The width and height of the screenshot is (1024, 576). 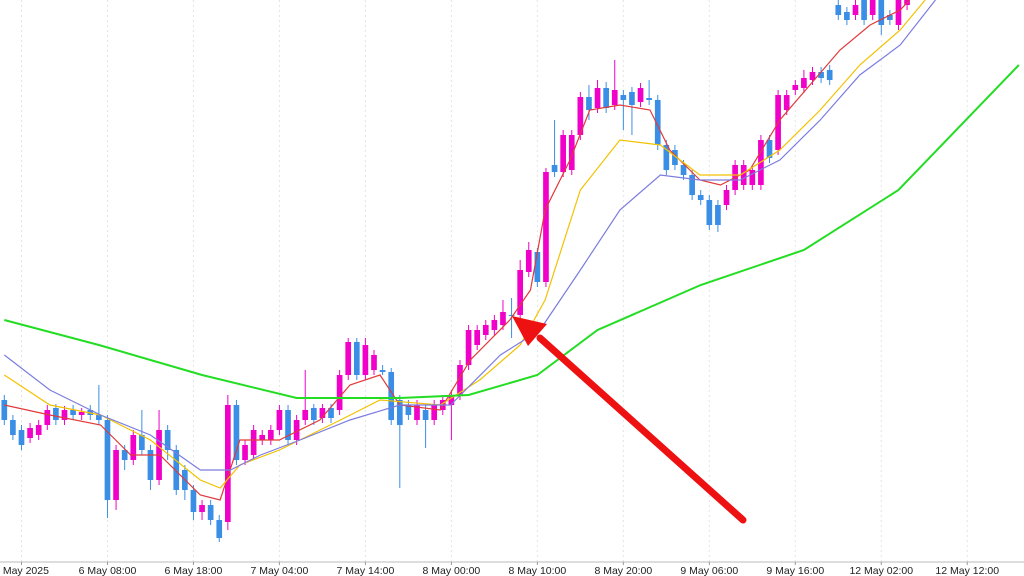 I want to click on annotation-arrow, so click(x=629, y=420).